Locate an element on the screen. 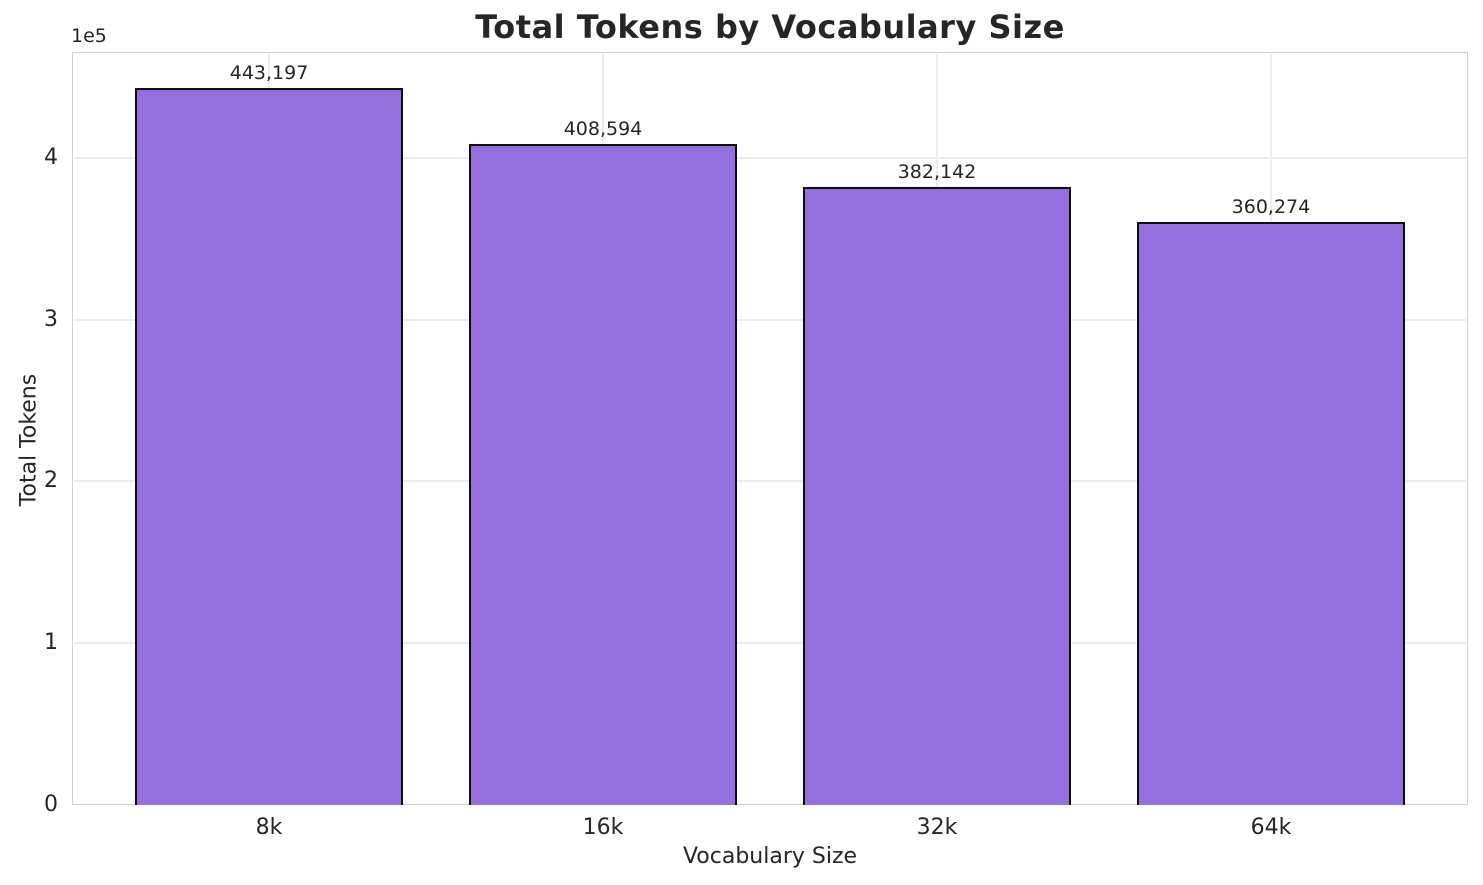 The width and height of the screenshot is (1483, 885). y-axis-label: Total Tokens is located at coordinates (29, 440).